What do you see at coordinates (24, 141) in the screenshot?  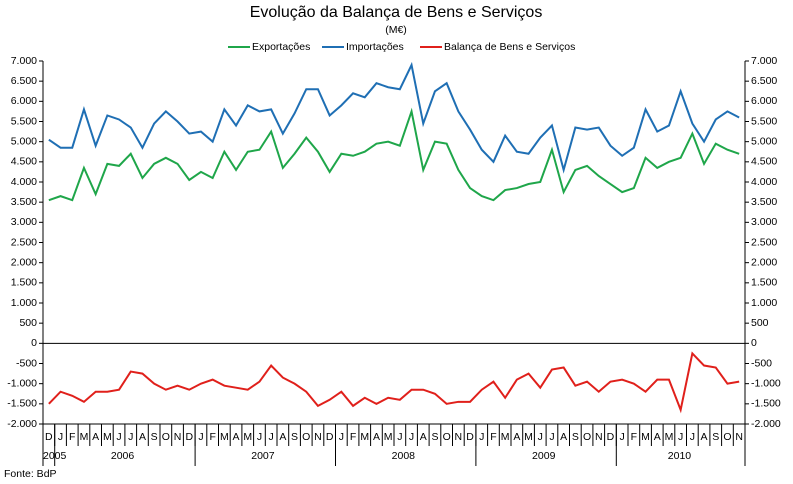 I see `y-tick-label: 5.000` at bounding box center [24, 141].